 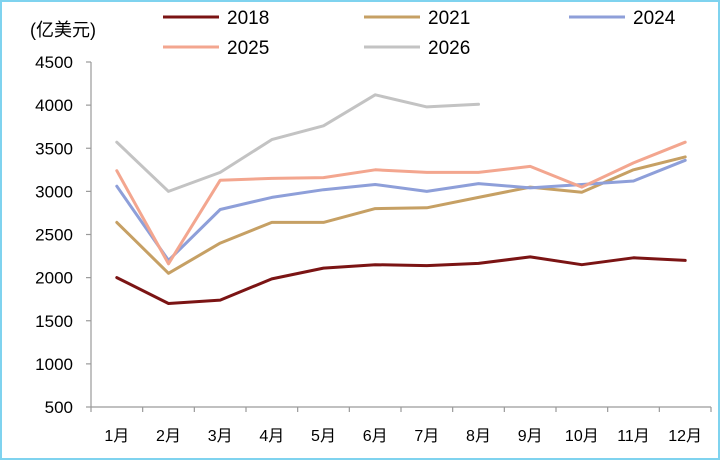 What do you see at coordinates (63, 30) in the screenshot?
I see `y-axis-title: (亿美元)` at bounding box center [63, 30].